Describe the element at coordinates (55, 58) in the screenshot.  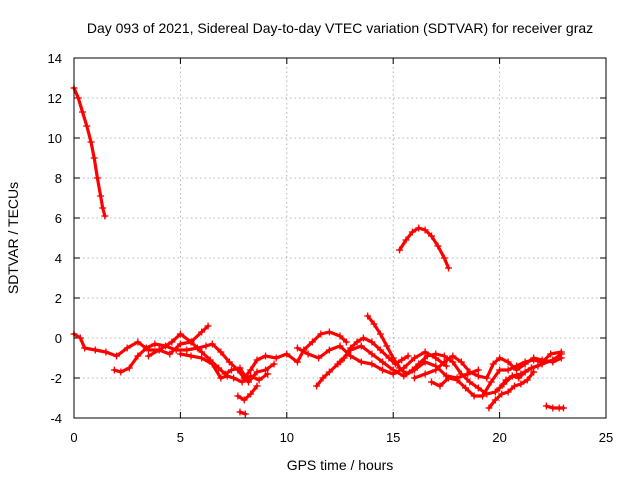
I see `y-tick-label: 14` at that location.